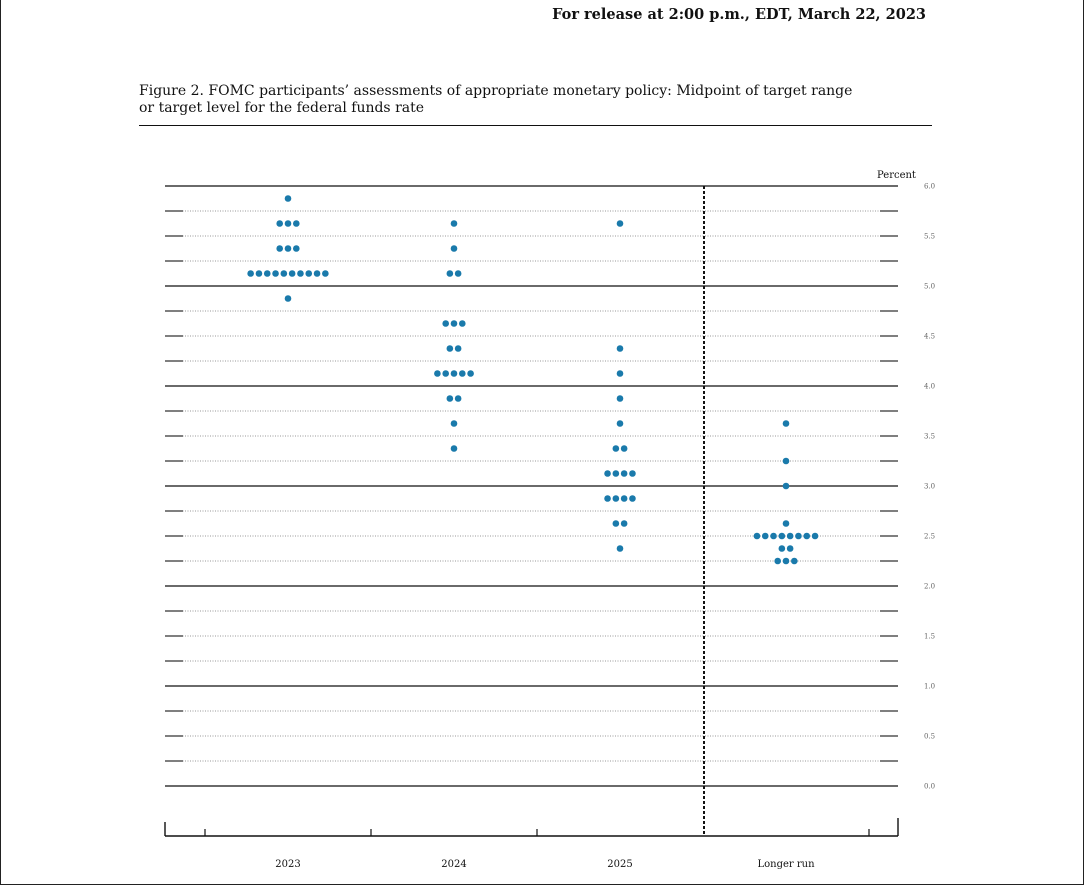 The image size is (1084, 886). I want to click on y-tick-label: 0.5, so click(929, 737).